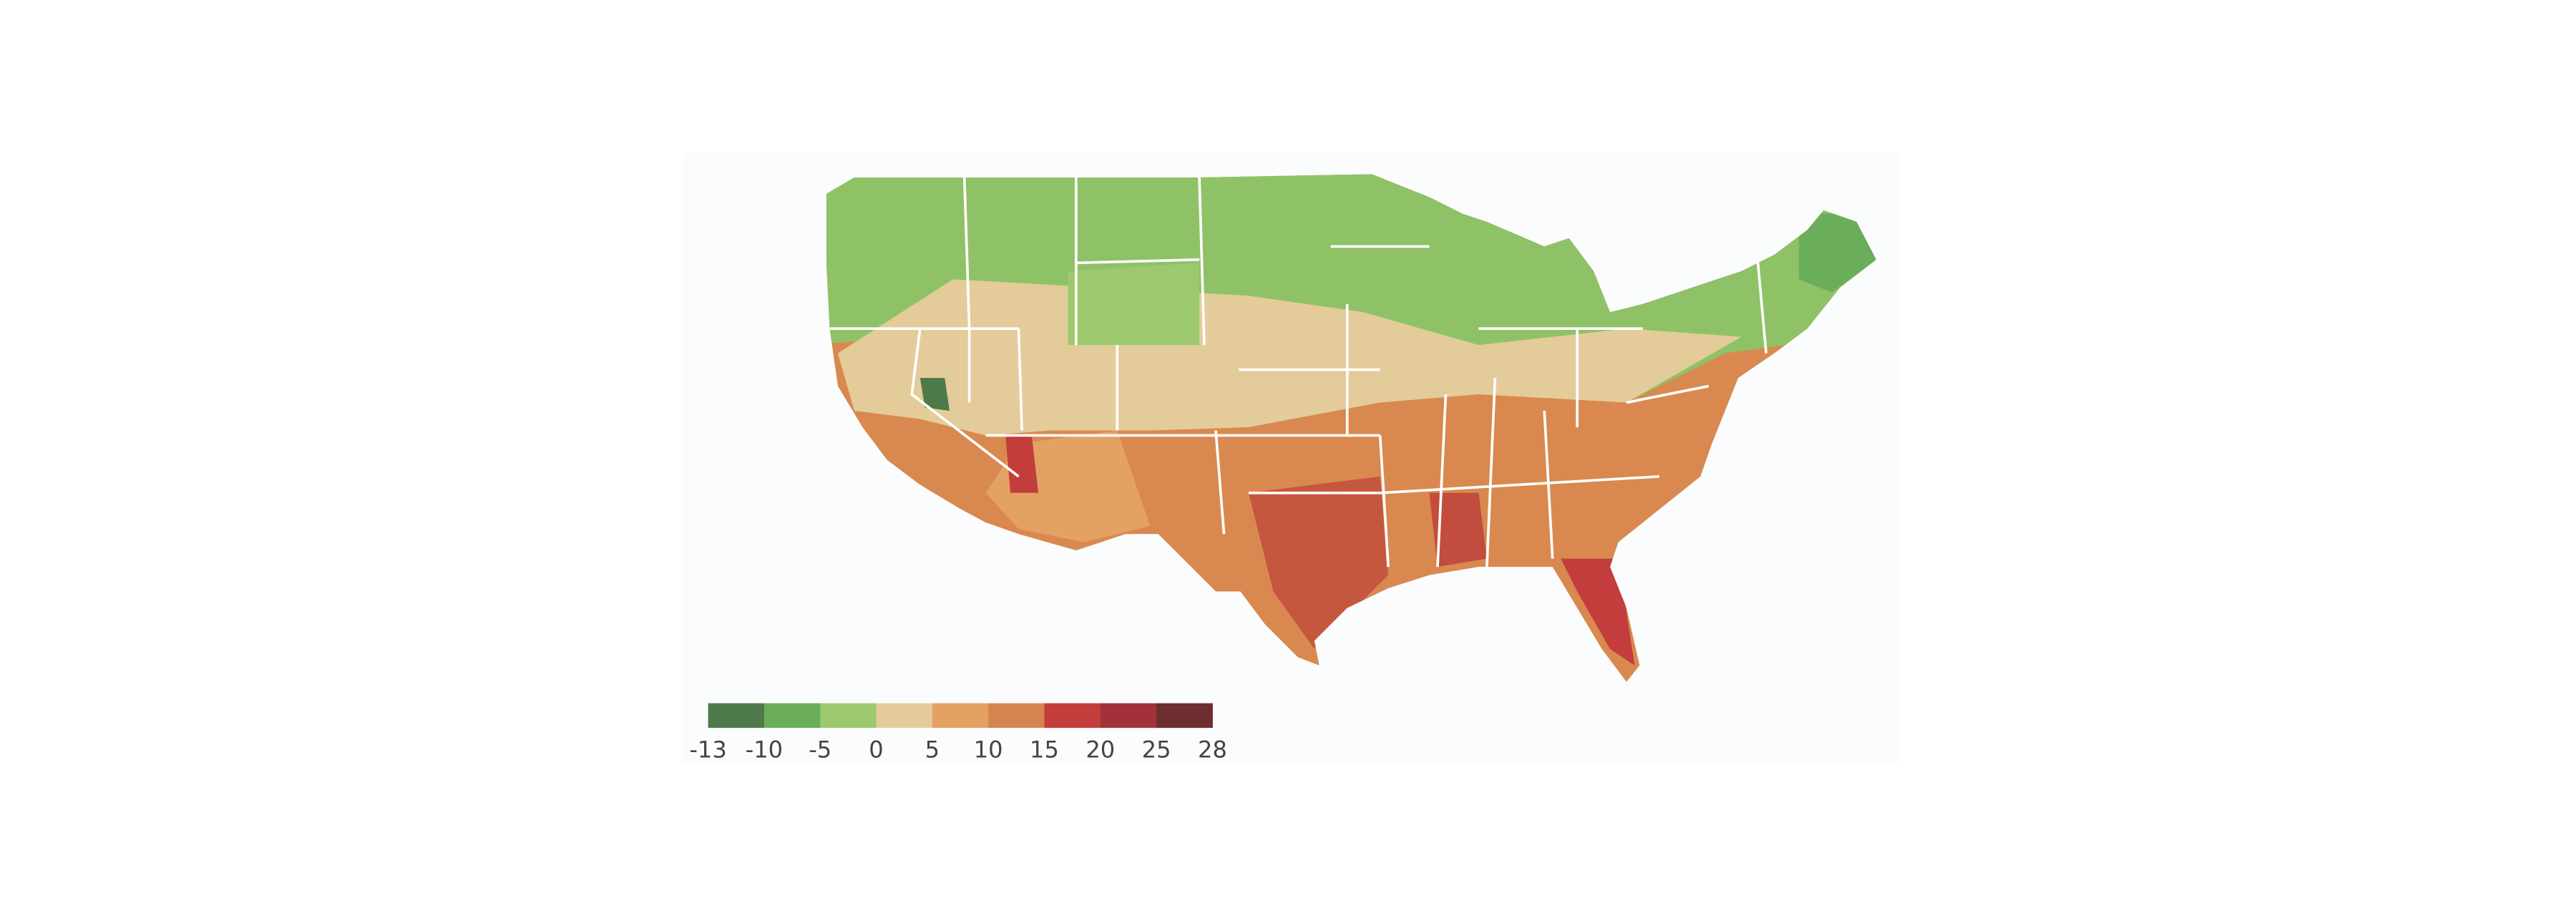 This screenshot has width=2576, height=916. I want to click on patch-arizona, so click(1022, 464).